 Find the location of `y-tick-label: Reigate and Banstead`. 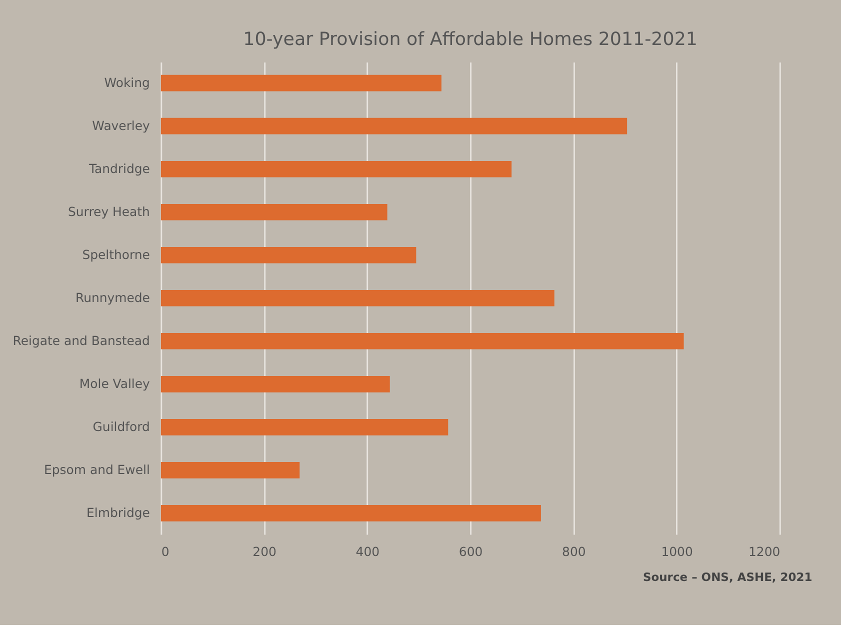

y-tick-label: Reigate and Banstead is located at coordinates (81, 340).